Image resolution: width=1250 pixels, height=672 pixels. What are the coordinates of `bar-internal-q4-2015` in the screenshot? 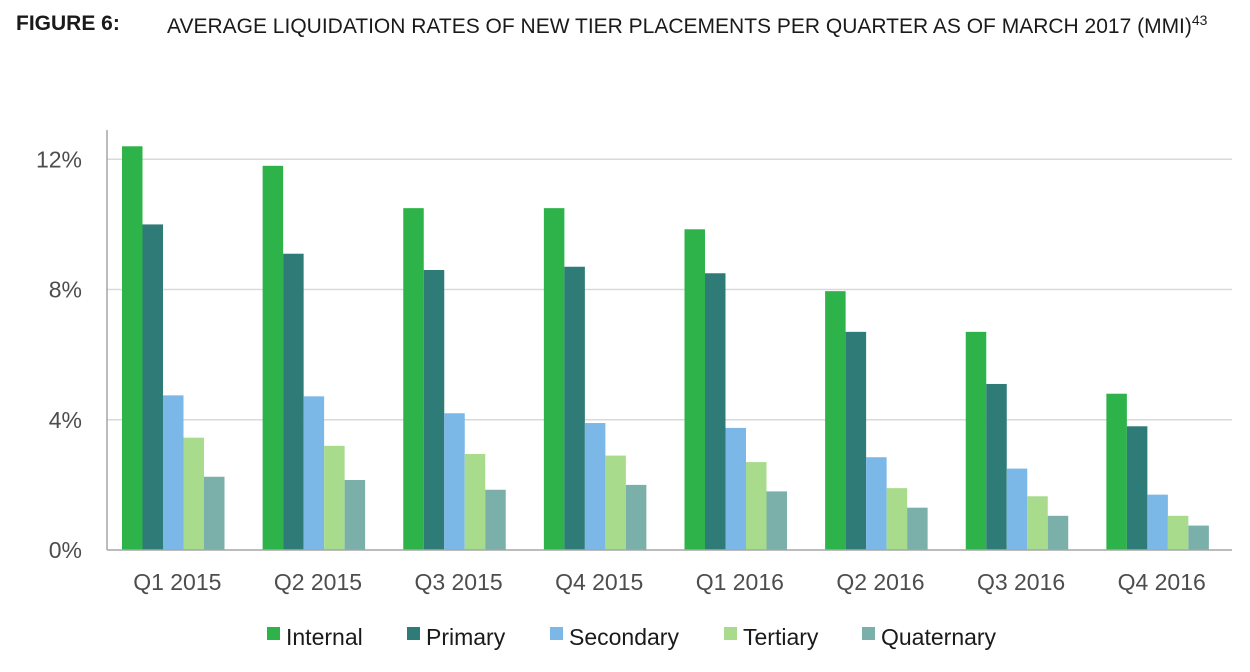 It's located at (554, 379).